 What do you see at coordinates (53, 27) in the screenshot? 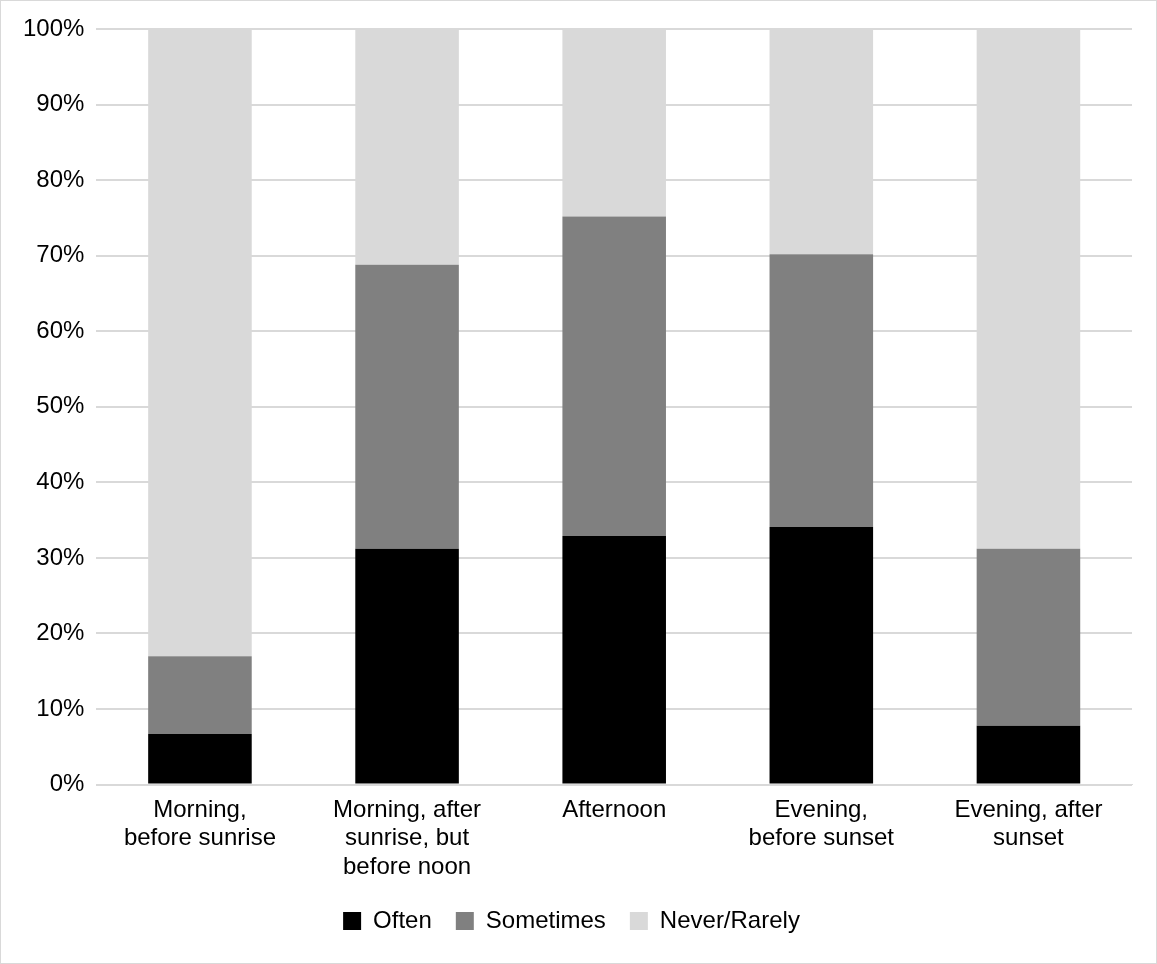
I see `y-tick-label: 100%` at bounding box center [53, 27].